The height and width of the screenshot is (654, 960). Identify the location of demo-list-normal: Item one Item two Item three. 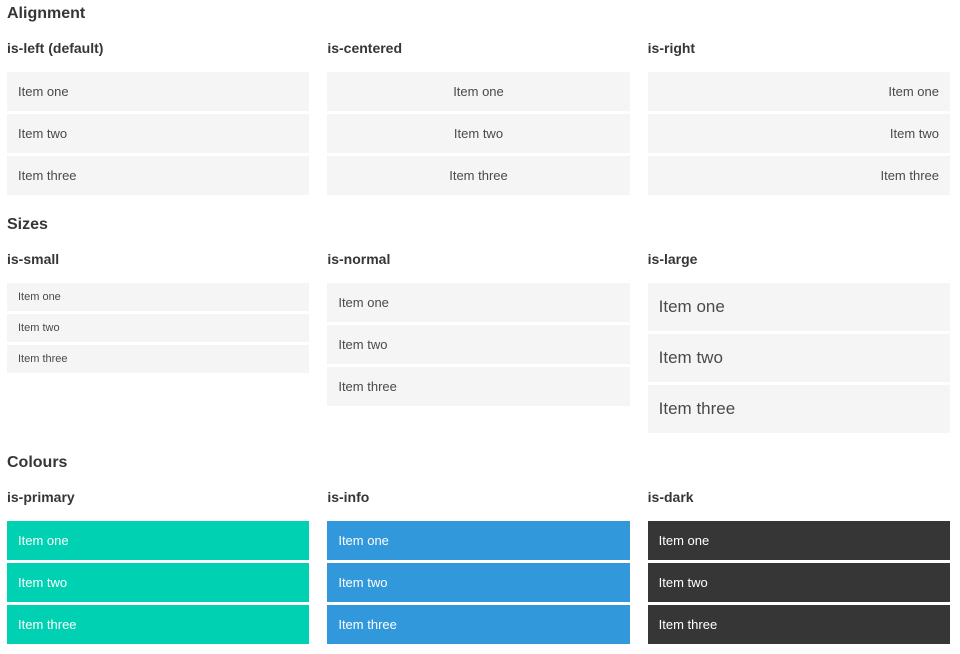
(478, 344).